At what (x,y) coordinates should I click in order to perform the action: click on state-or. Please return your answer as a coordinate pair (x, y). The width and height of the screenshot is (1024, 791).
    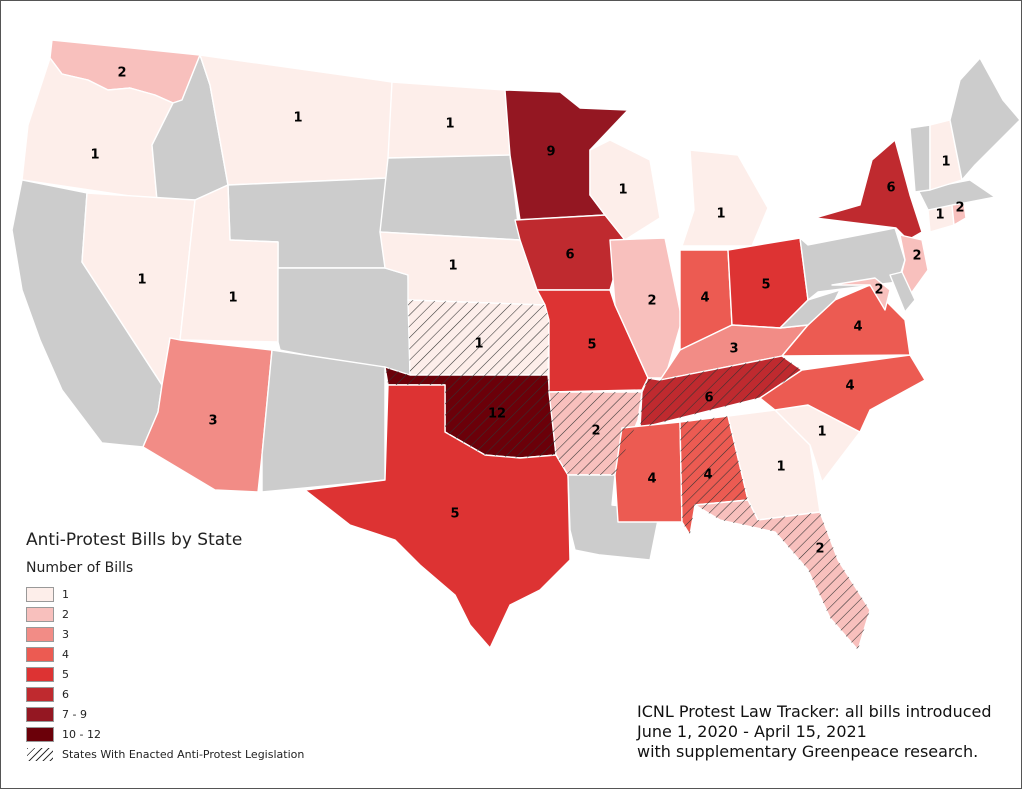
    Looking at the image, I should click on (97, 129).